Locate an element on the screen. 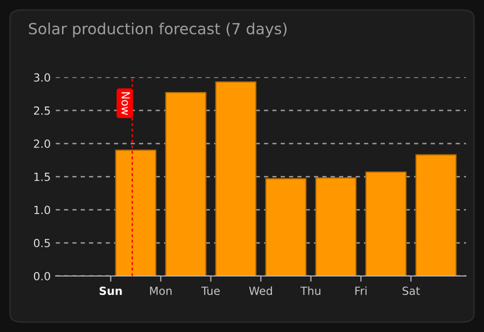  x-tick-label: Mon is located at coordinates (161, 291).